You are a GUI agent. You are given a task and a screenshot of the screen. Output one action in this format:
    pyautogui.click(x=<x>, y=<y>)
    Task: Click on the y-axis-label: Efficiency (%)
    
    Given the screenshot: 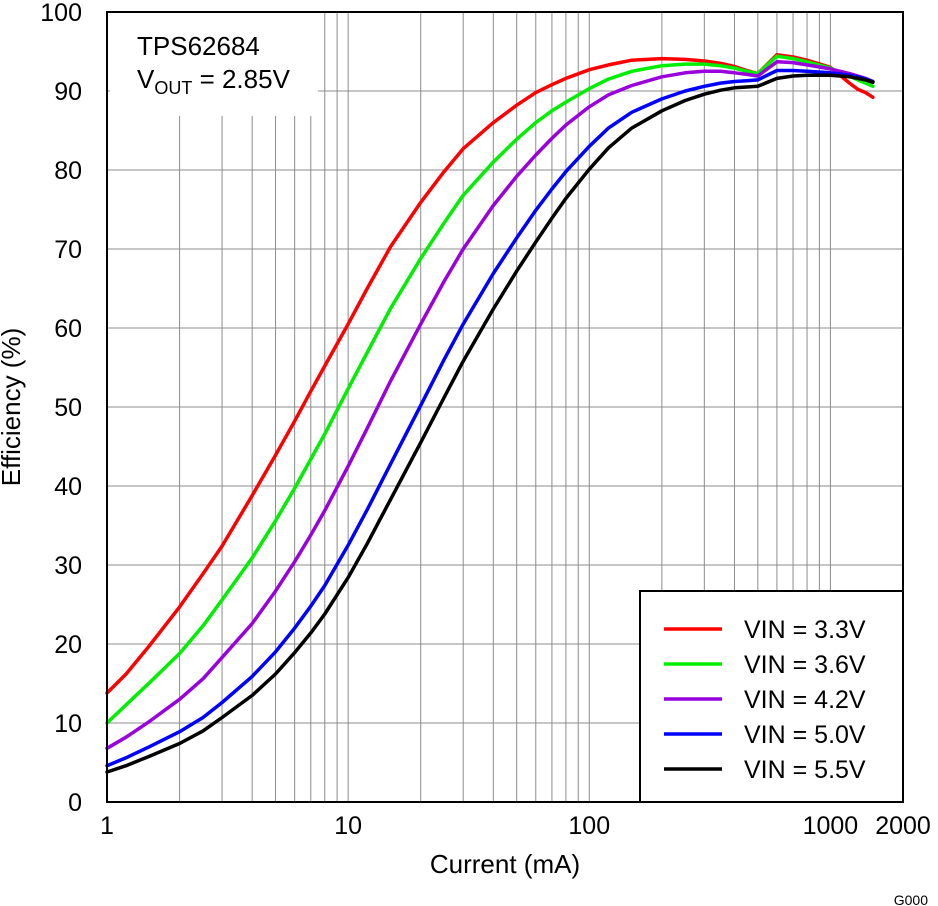 What is the action you would take?
    pyautogui.click(x=13, y=407)
    